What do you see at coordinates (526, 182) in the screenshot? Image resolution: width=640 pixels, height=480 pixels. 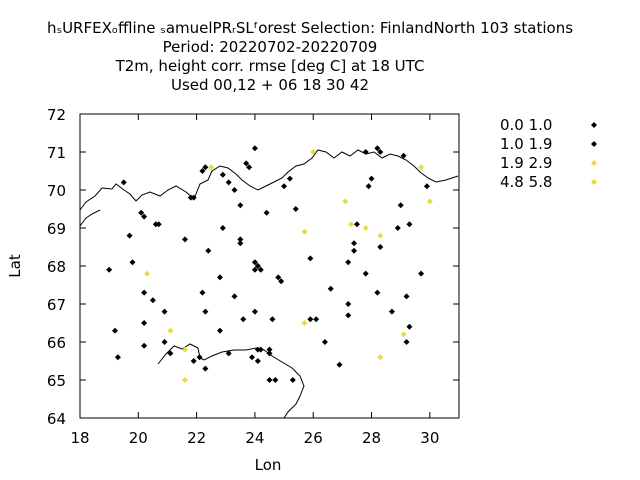 I see `legend-entry-label: 4.8 5.8` at bounding box center [526, 182].